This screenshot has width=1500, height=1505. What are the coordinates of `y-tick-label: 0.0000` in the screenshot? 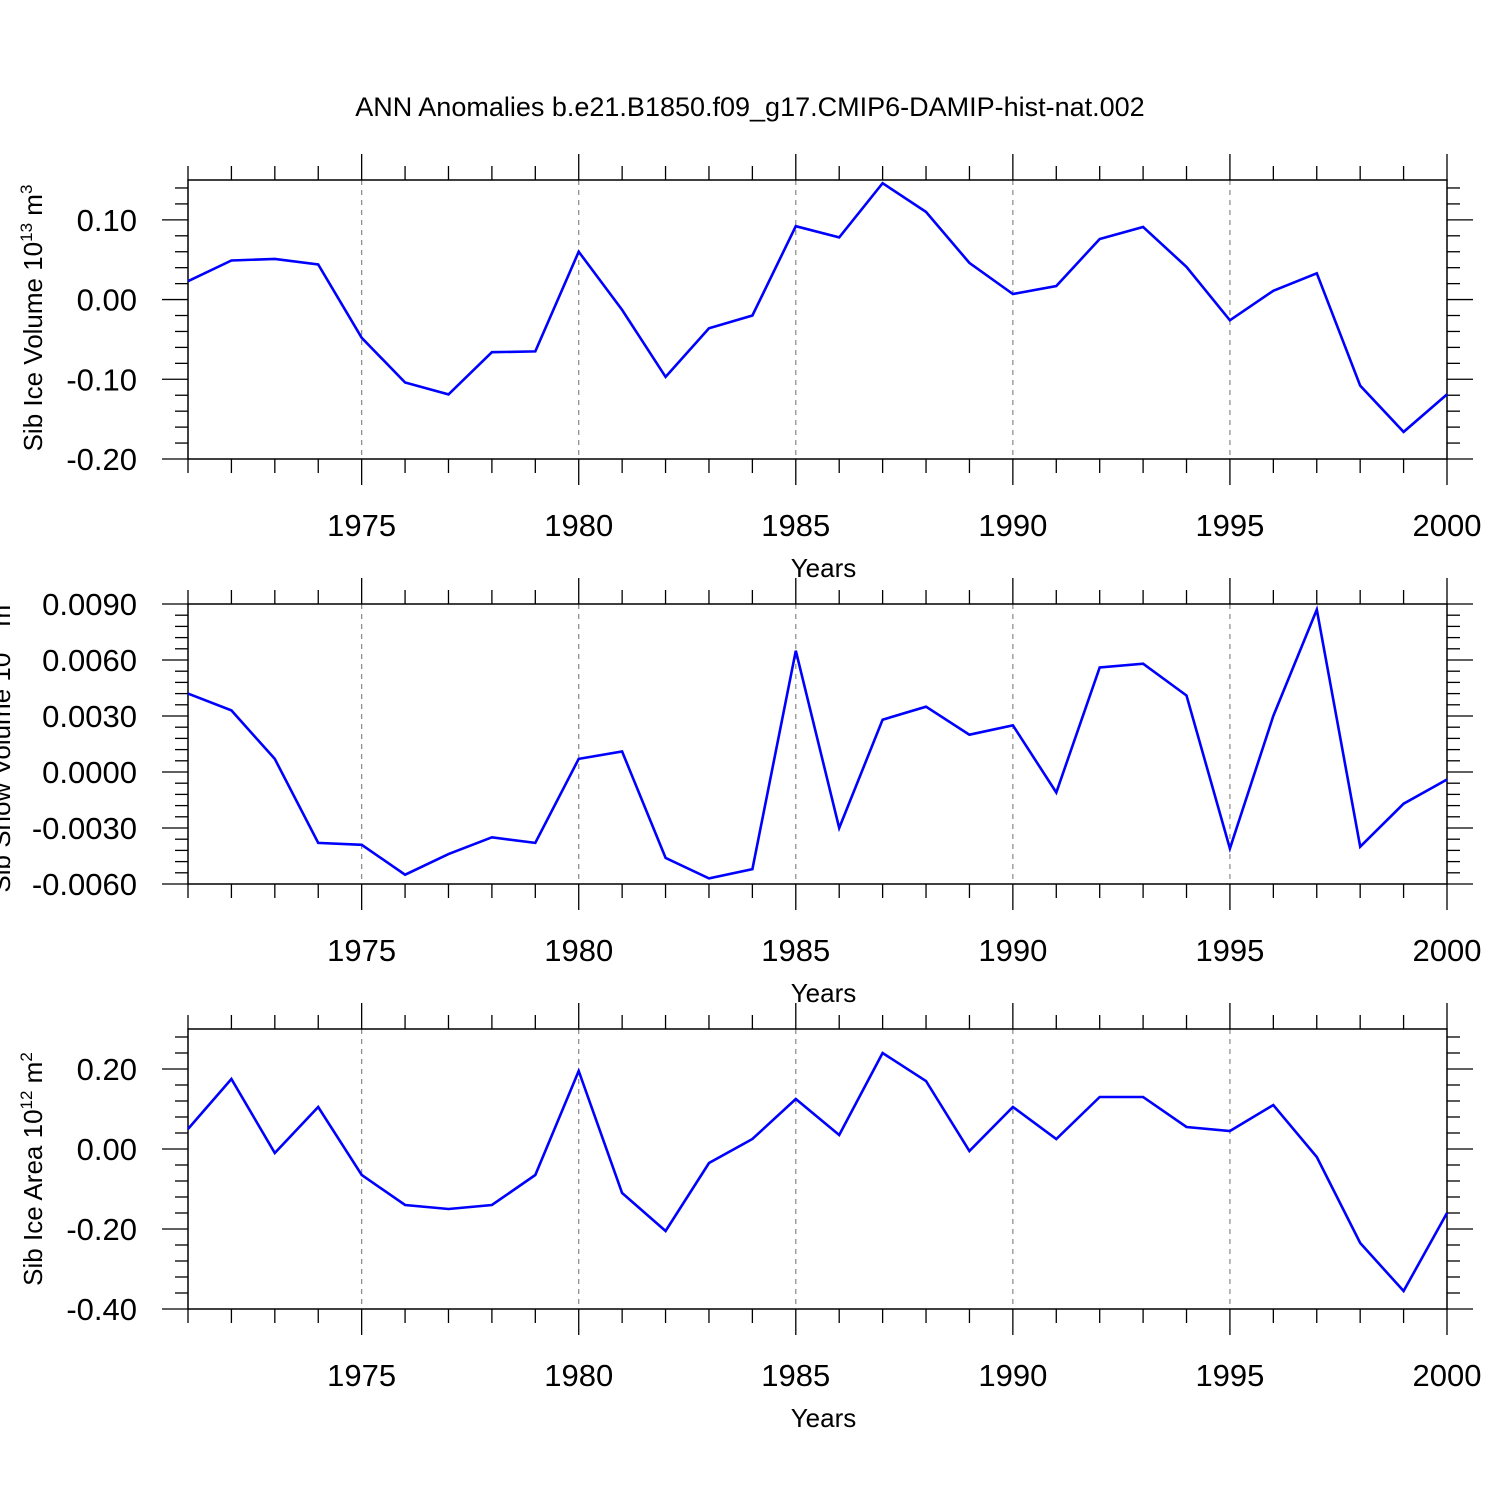 It's located at (89, 772).